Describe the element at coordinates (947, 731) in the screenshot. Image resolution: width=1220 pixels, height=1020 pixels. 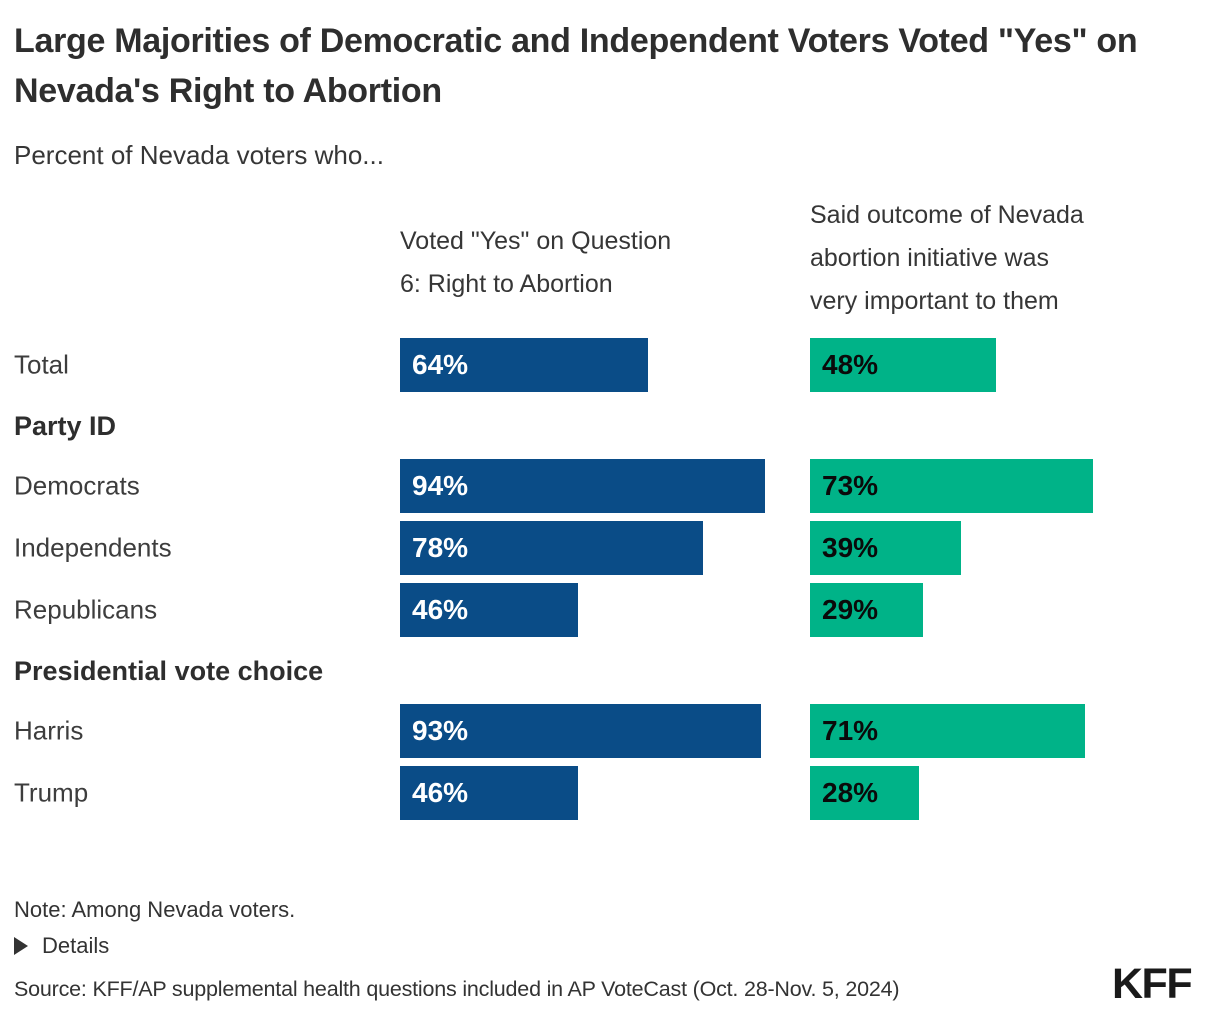
I see `bar-very-important: 71%` at that location.